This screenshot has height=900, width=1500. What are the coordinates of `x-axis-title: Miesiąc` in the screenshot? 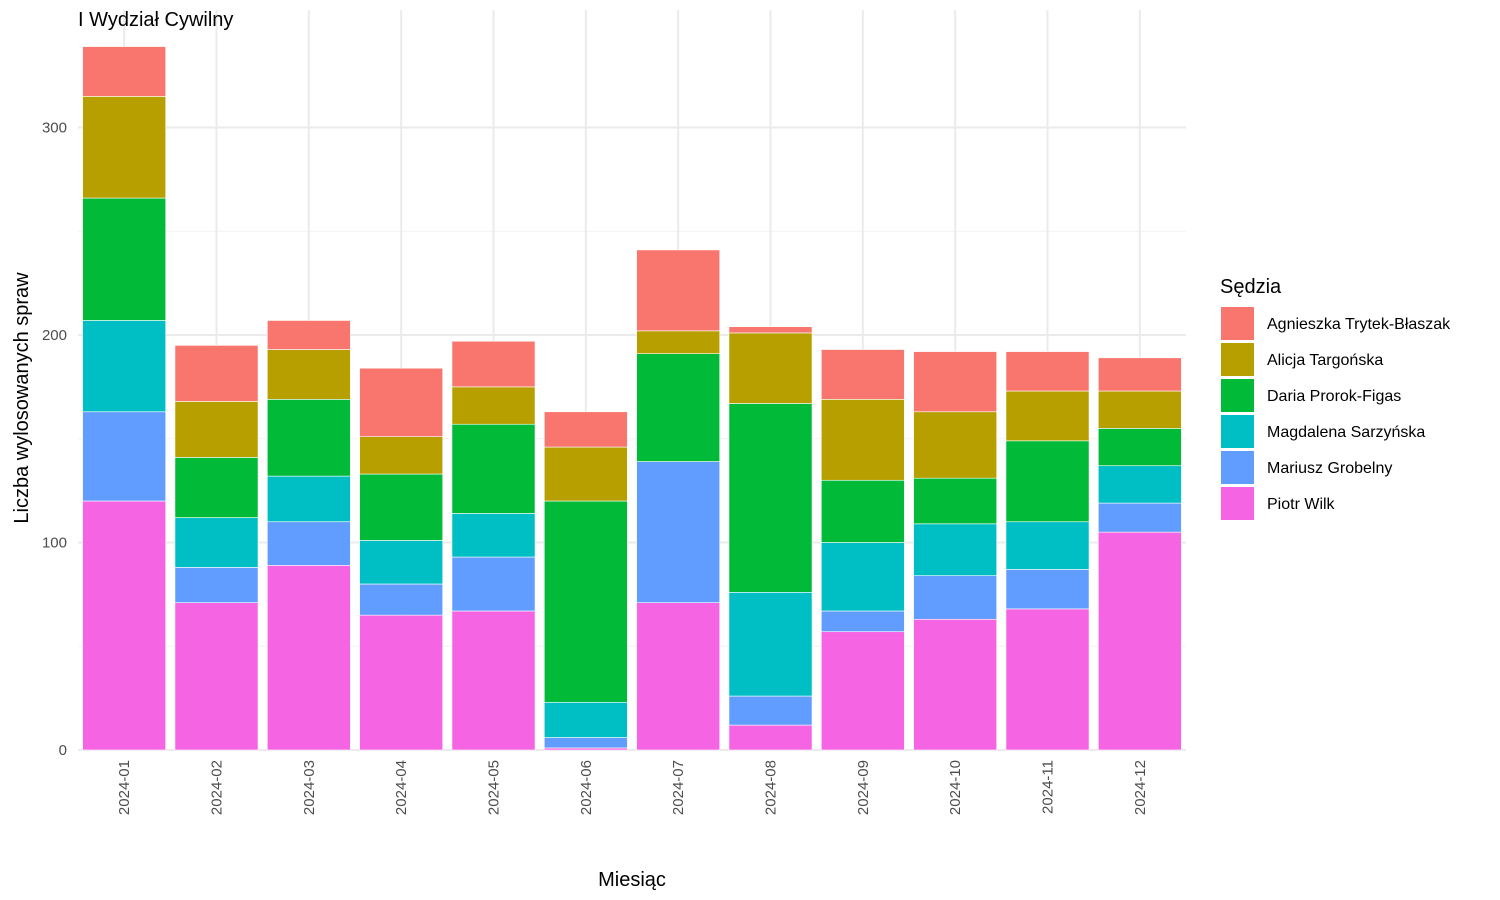 It's located at (632, 880).